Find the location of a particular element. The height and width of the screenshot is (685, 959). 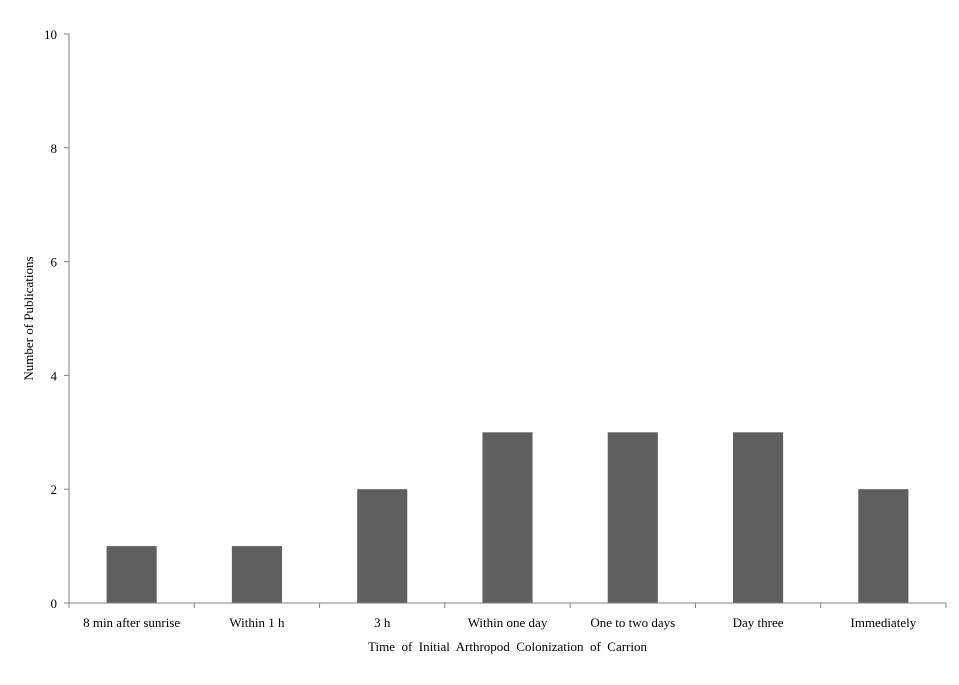

x-tick-label: Day three is located at coordinates (758, 622).